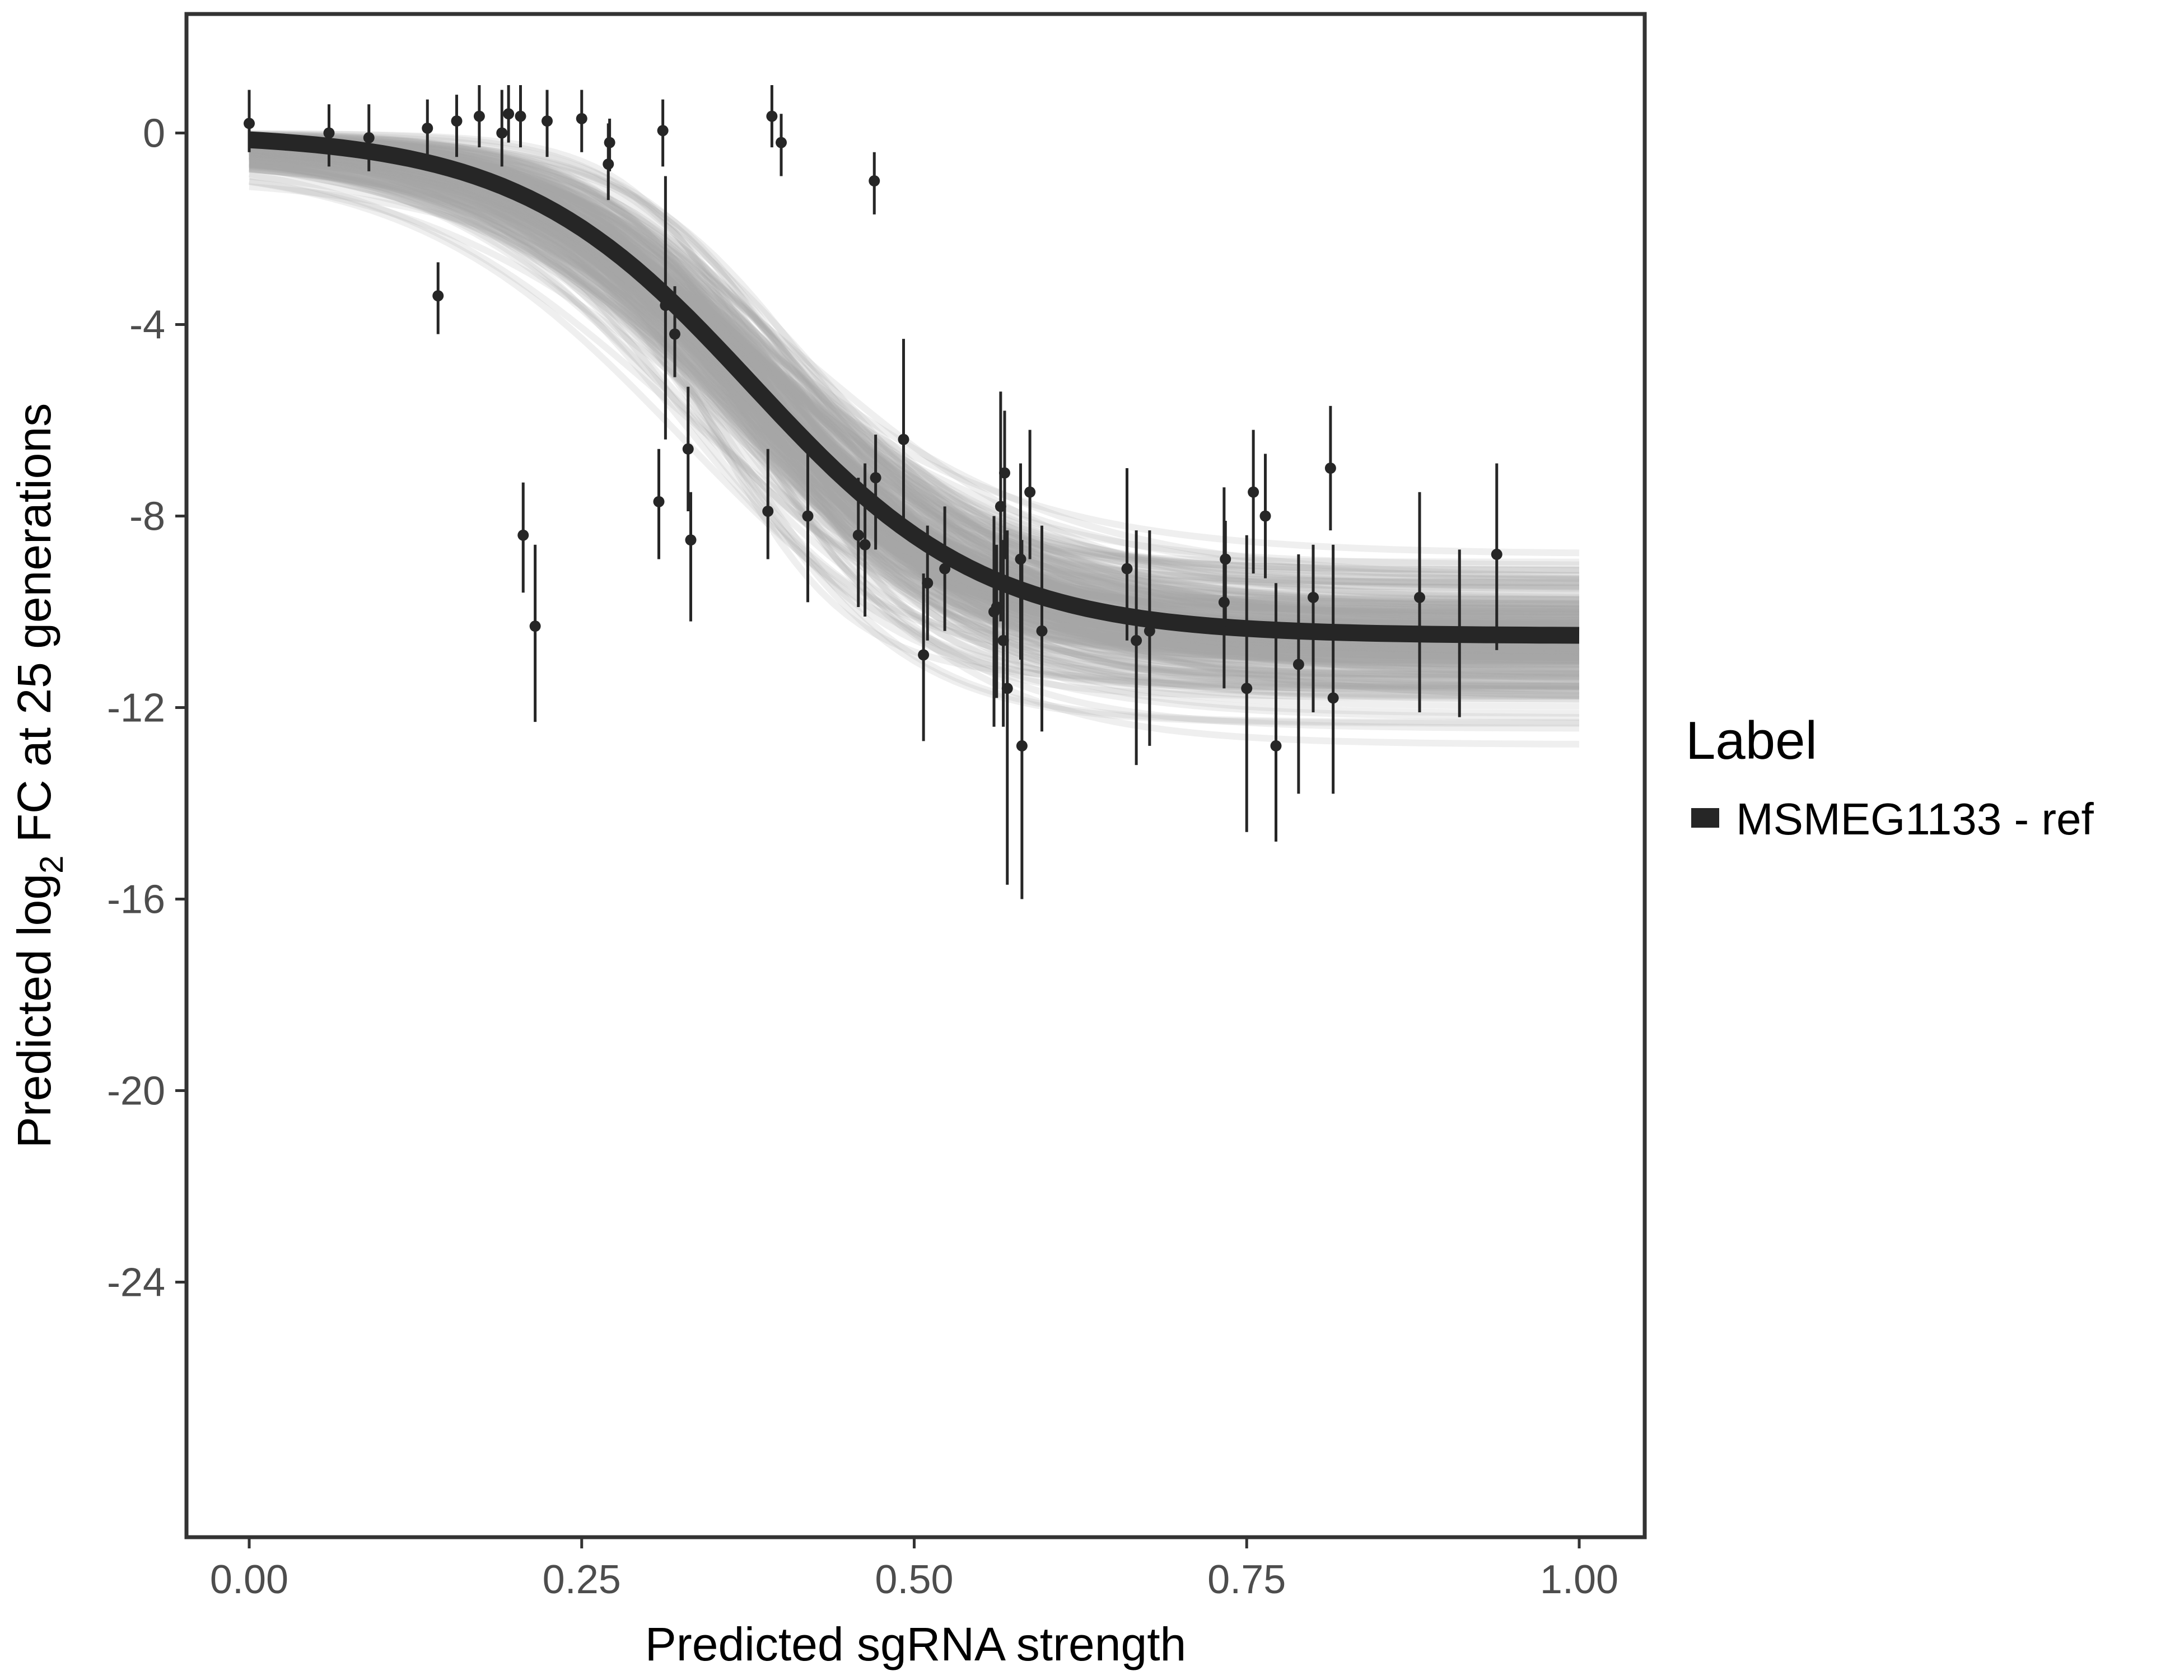 The width and height of the screenshot is (2184, 1680). Describe the element at coordinates (136, 900) in the screenshot. I see `y-tick-label: -16` at that location.